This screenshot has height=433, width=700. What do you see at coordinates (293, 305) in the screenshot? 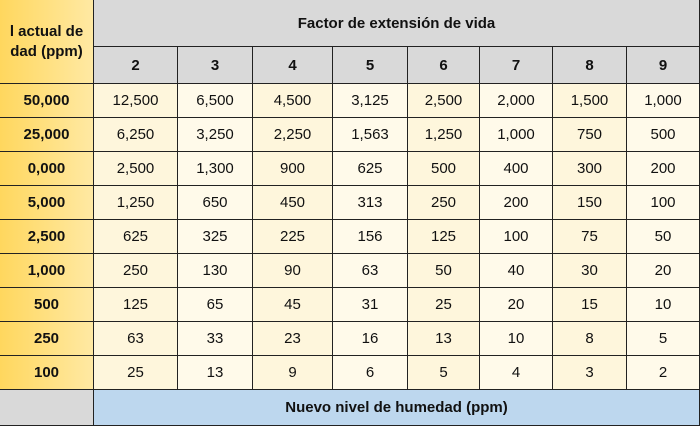
I see `value-cell: 45` at bounding box center [293, 305].